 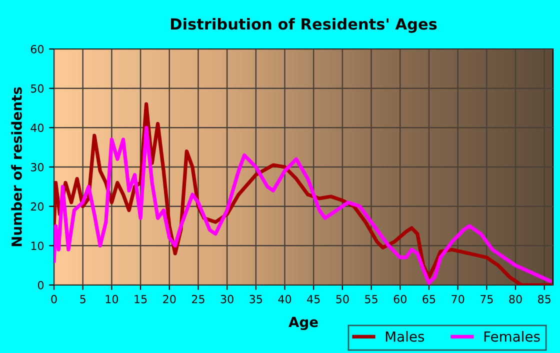 I want to click on y-tick-label: 40, so click(x=37, y=128).